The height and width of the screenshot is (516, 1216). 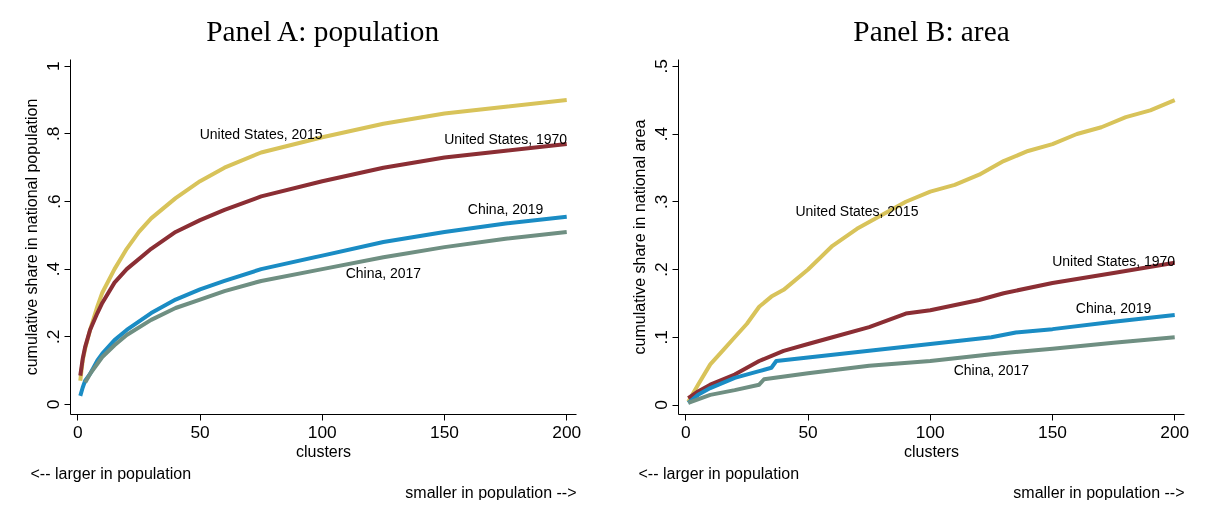 I want to click on y-axis-title: cumulative share in national area, so click(x=639, y=237).